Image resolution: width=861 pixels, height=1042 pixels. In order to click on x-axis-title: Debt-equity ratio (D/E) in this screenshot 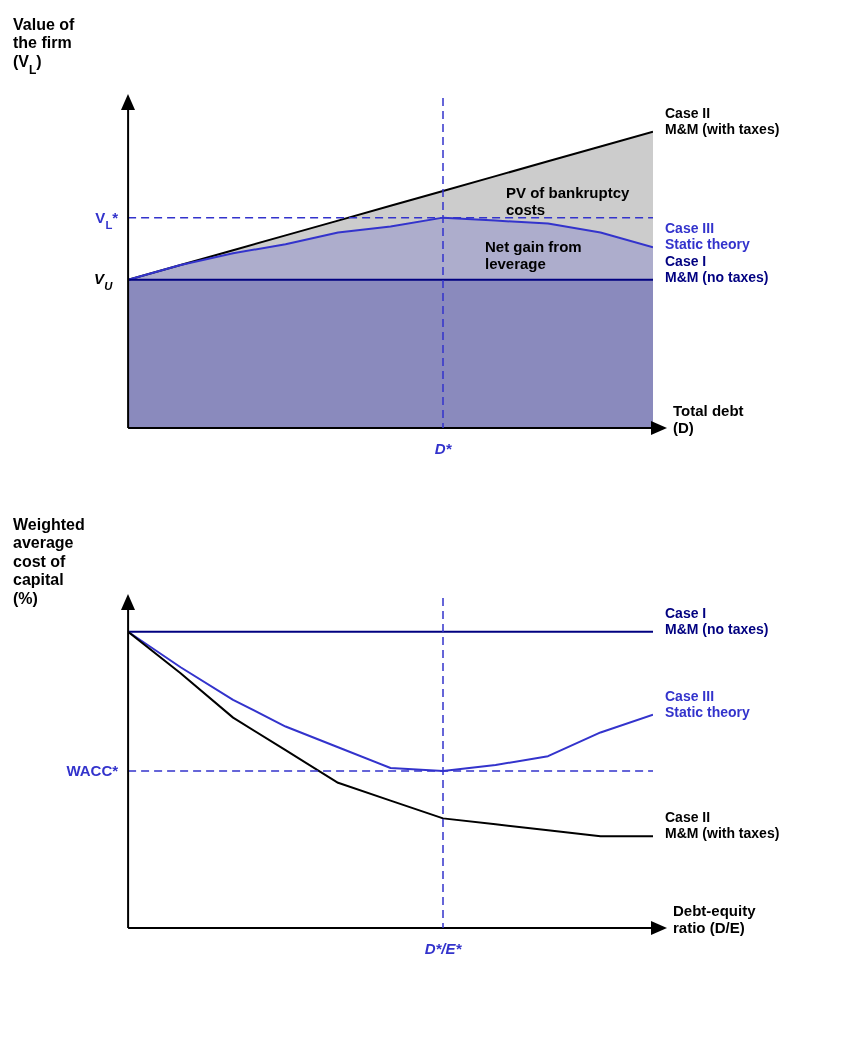, I will do `click(715, 919)`.